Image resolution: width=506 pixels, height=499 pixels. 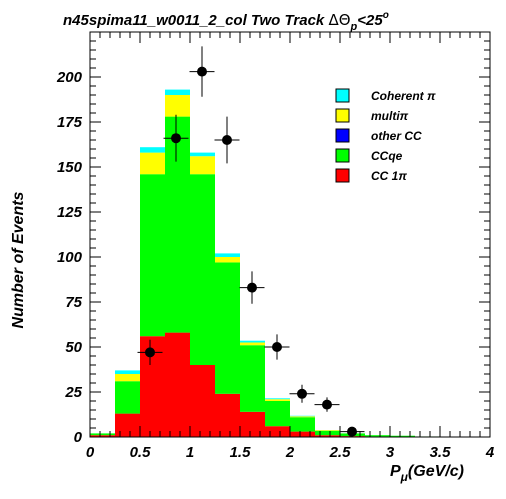 What do you see at coordinates (69, 77) in the screenshot?
I see `y-tick-label: 200` at bounding box center [69, 77].